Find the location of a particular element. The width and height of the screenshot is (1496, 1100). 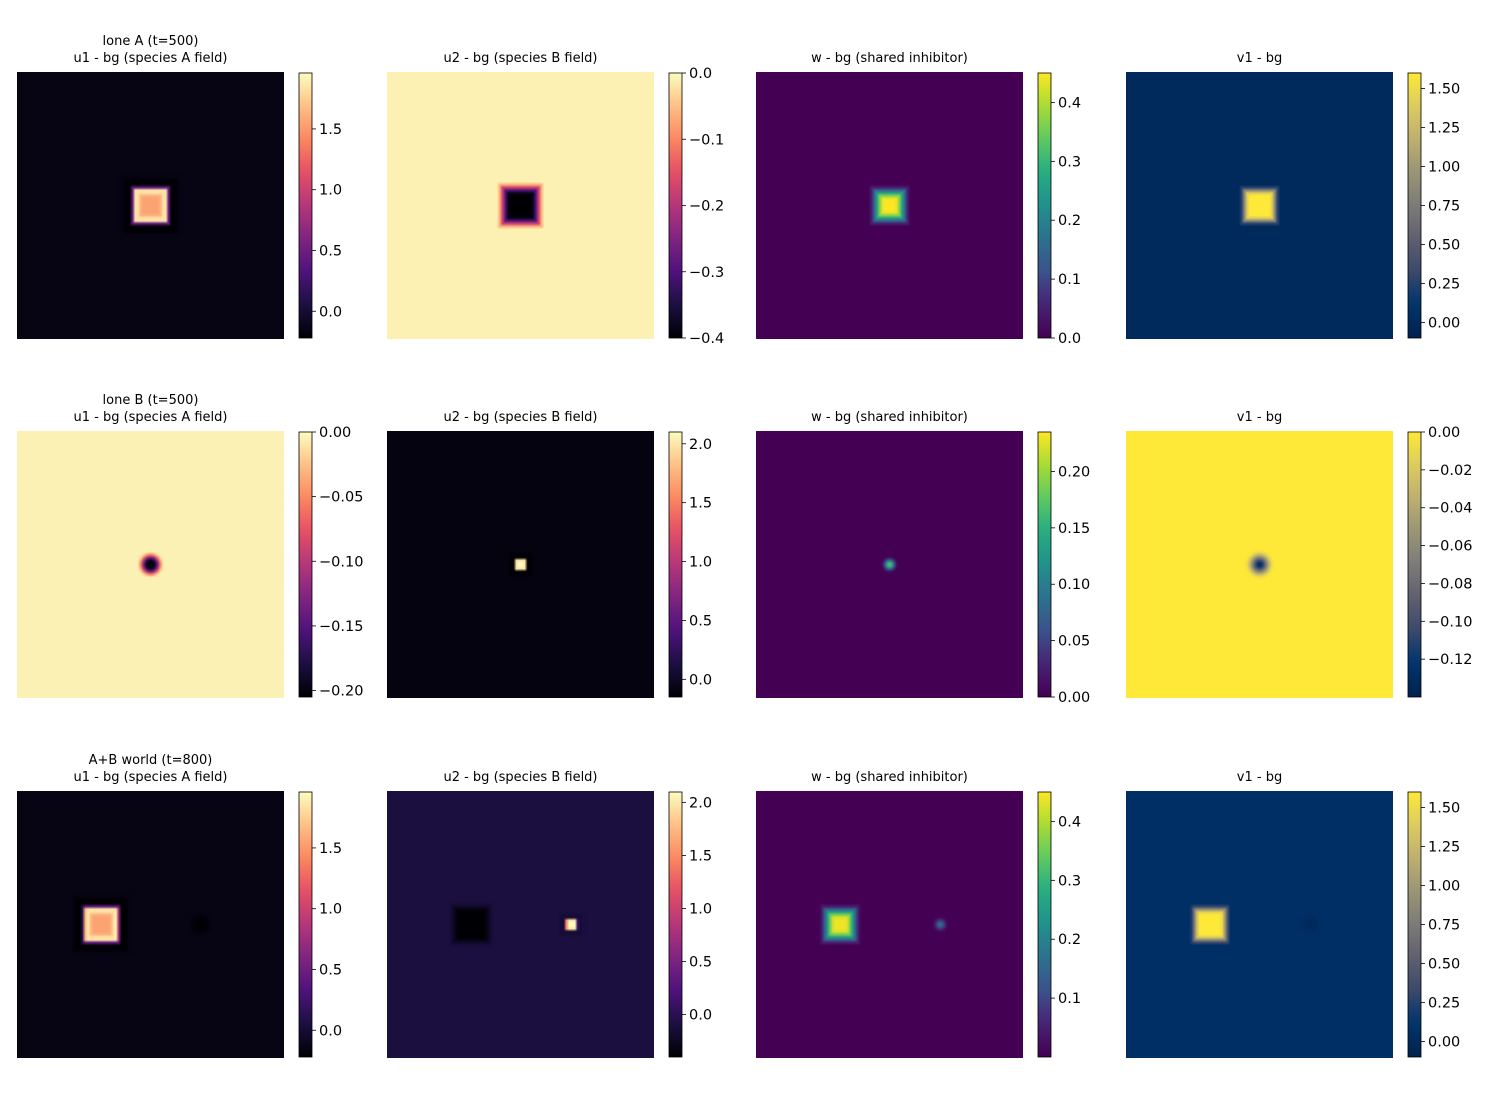

heatmap-panel: w - bg (shared inhibitor) 0.0 0.1 0.2 0.3 0.4 is located at coordinates (918, 199).